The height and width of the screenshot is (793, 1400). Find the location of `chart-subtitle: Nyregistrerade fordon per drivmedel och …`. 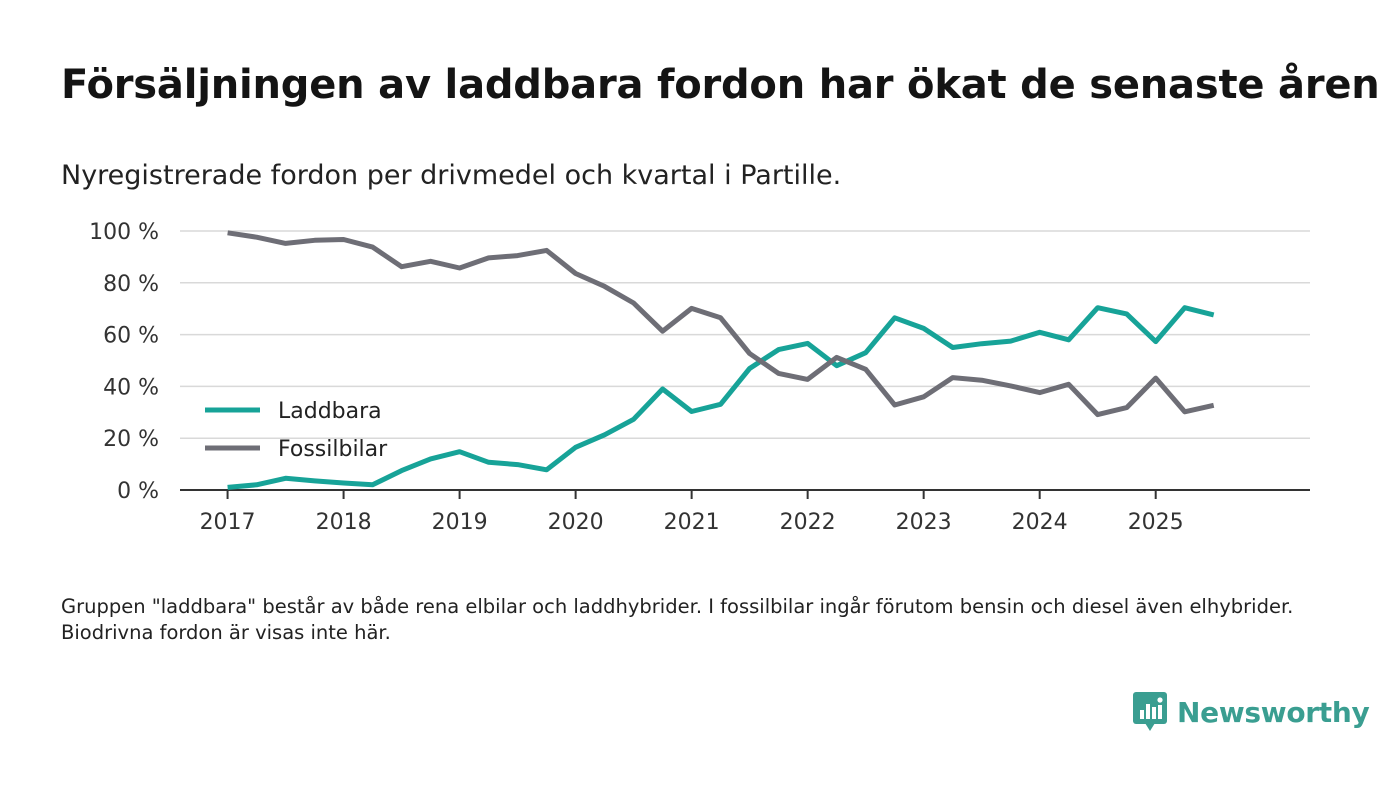

chart-subtitle: Nyregistrerade fordon per drivmedel och … is located at coordinates (451, 175).